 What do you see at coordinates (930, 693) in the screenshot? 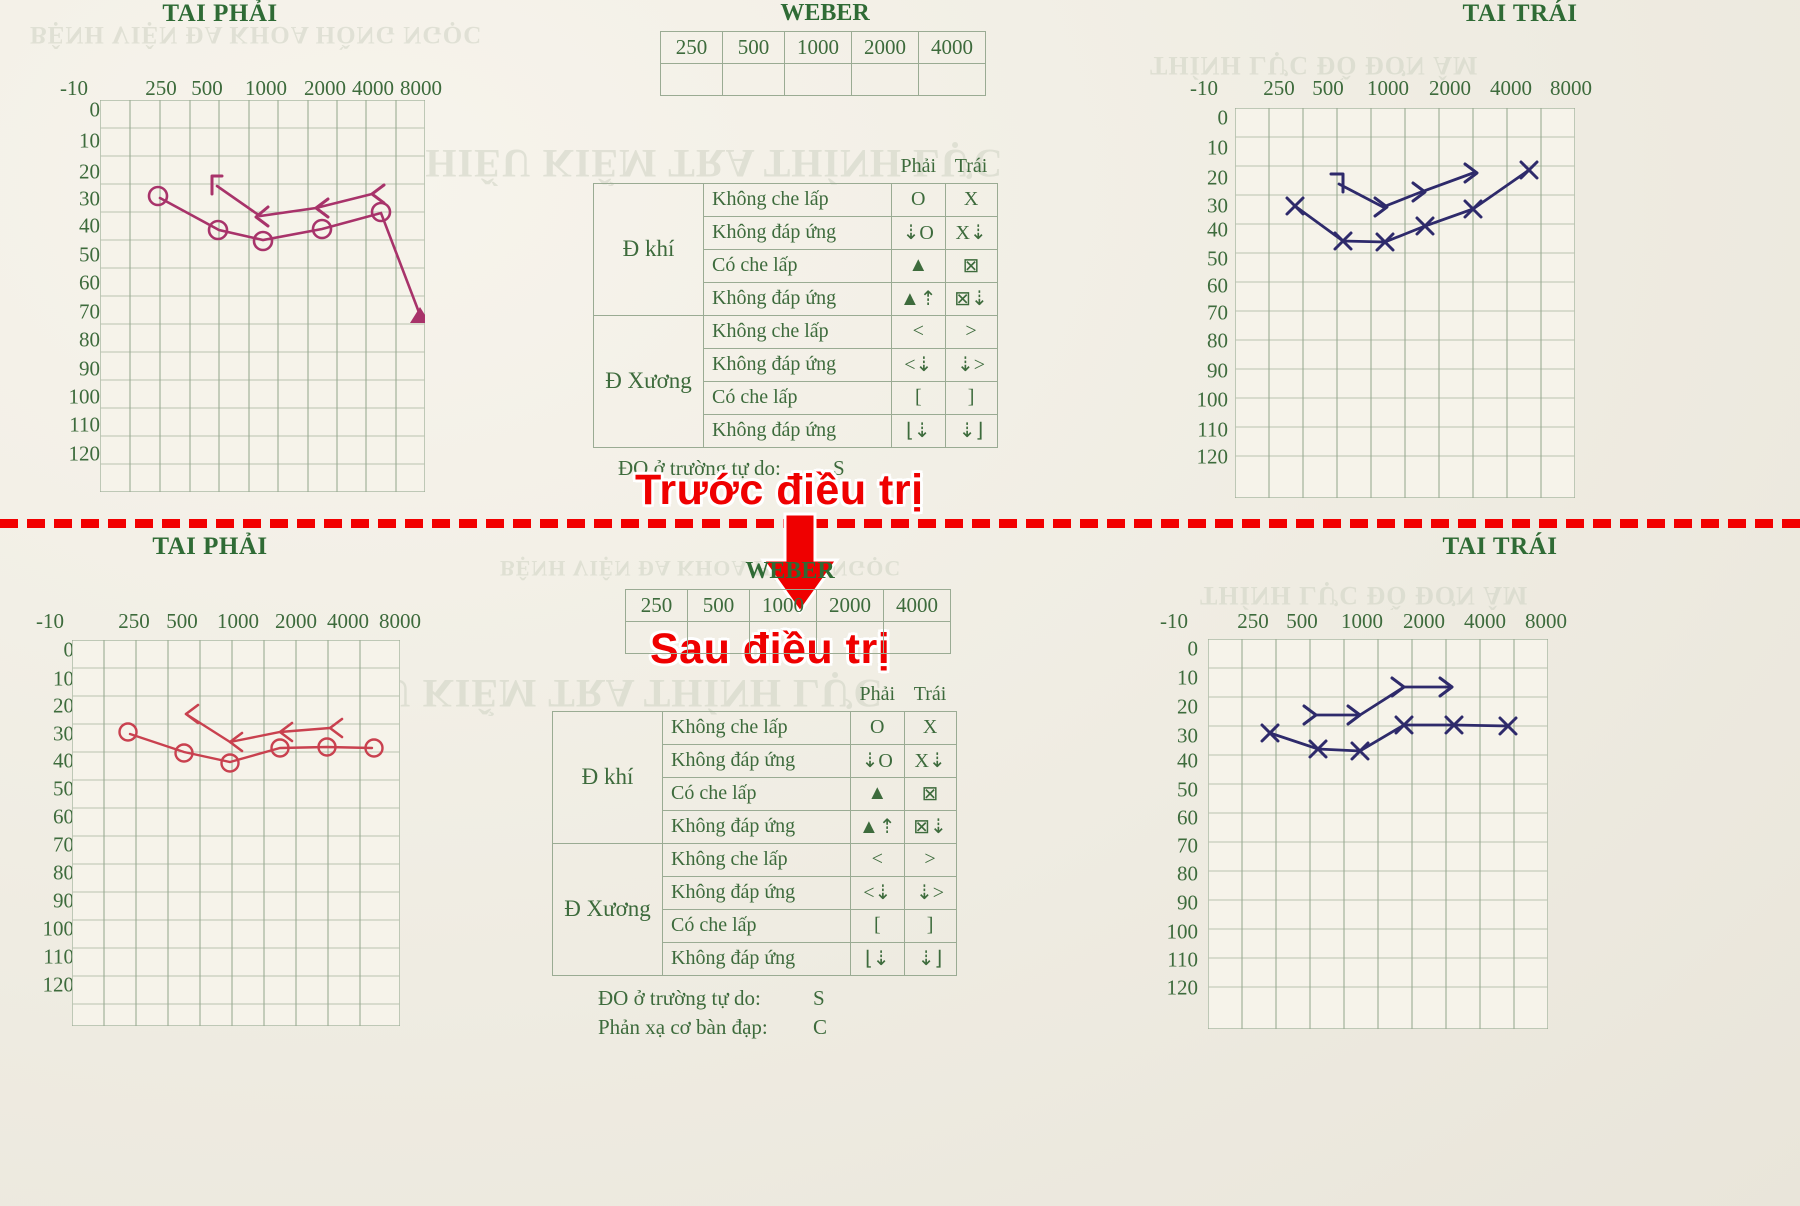
I see `legend-header-left: Trái` at bounding box center [930, 693].